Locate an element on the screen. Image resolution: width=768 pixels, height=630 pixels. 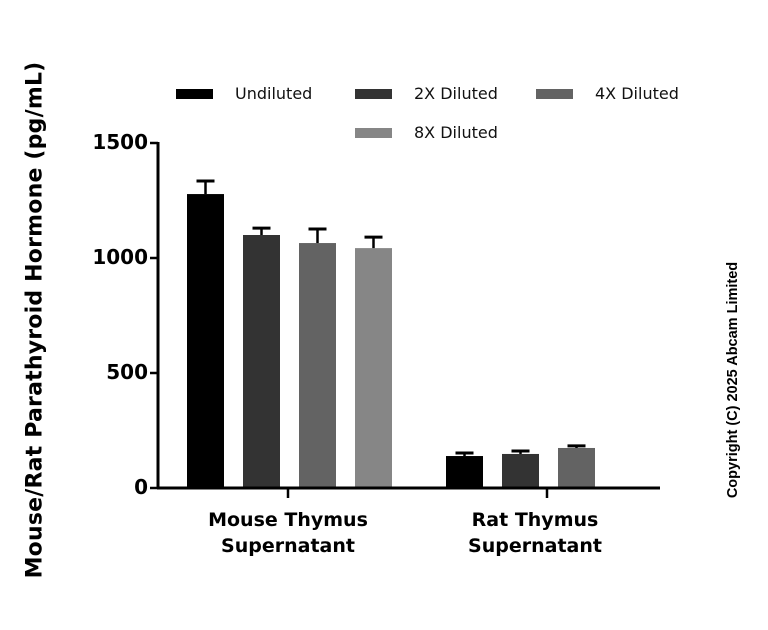
y-tick-label-0: 0 is located at coordinates (141, 487).